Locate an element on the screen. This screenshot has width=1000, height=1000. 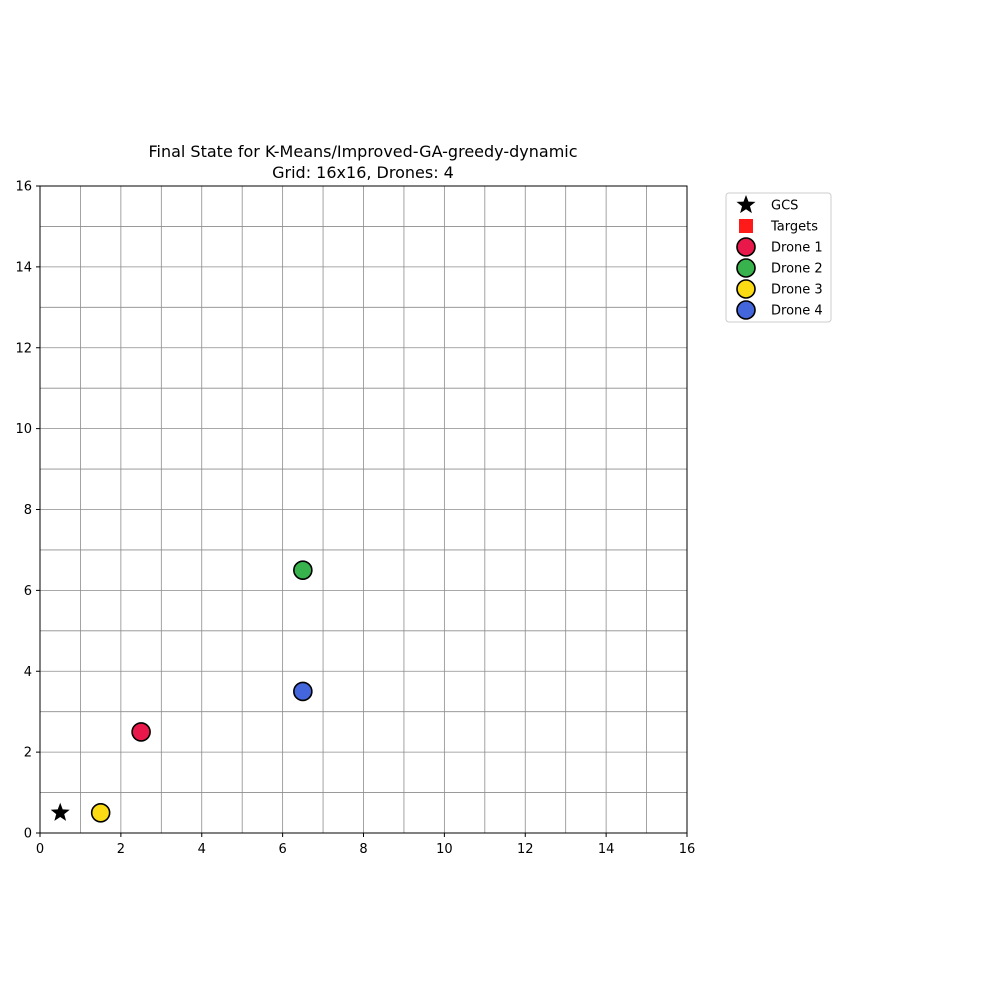
y-tick-label: 2 is located at coordinates (28, 753).